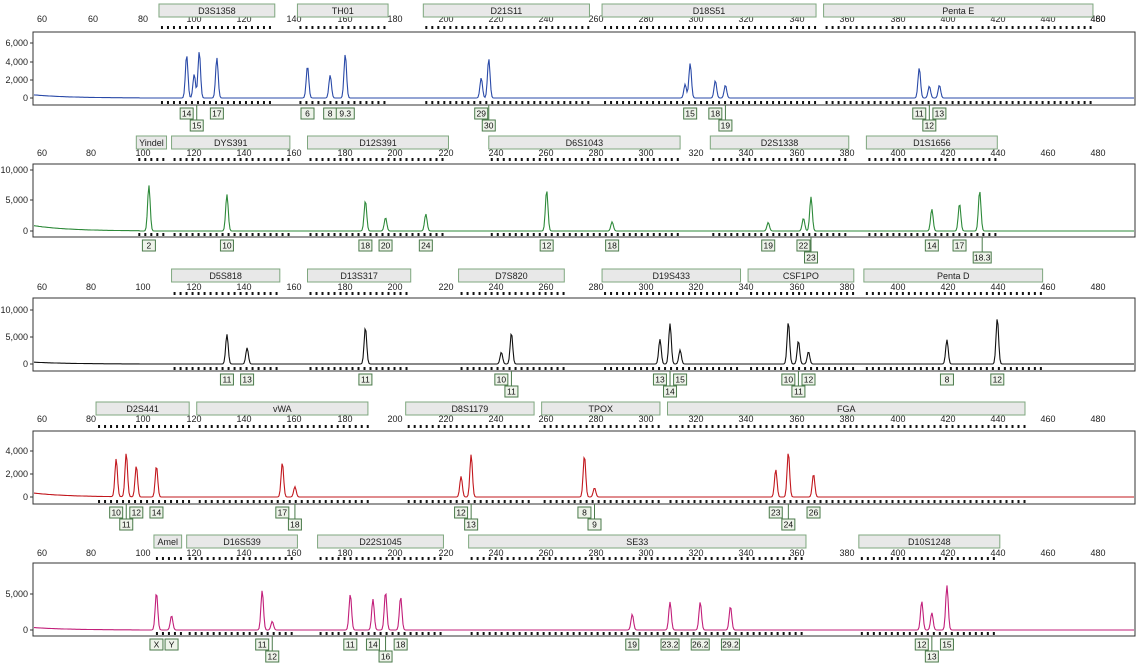 The height and width of the screenshot is (671, 1142). I want to click on allele-label: 23, so click(811, 258).